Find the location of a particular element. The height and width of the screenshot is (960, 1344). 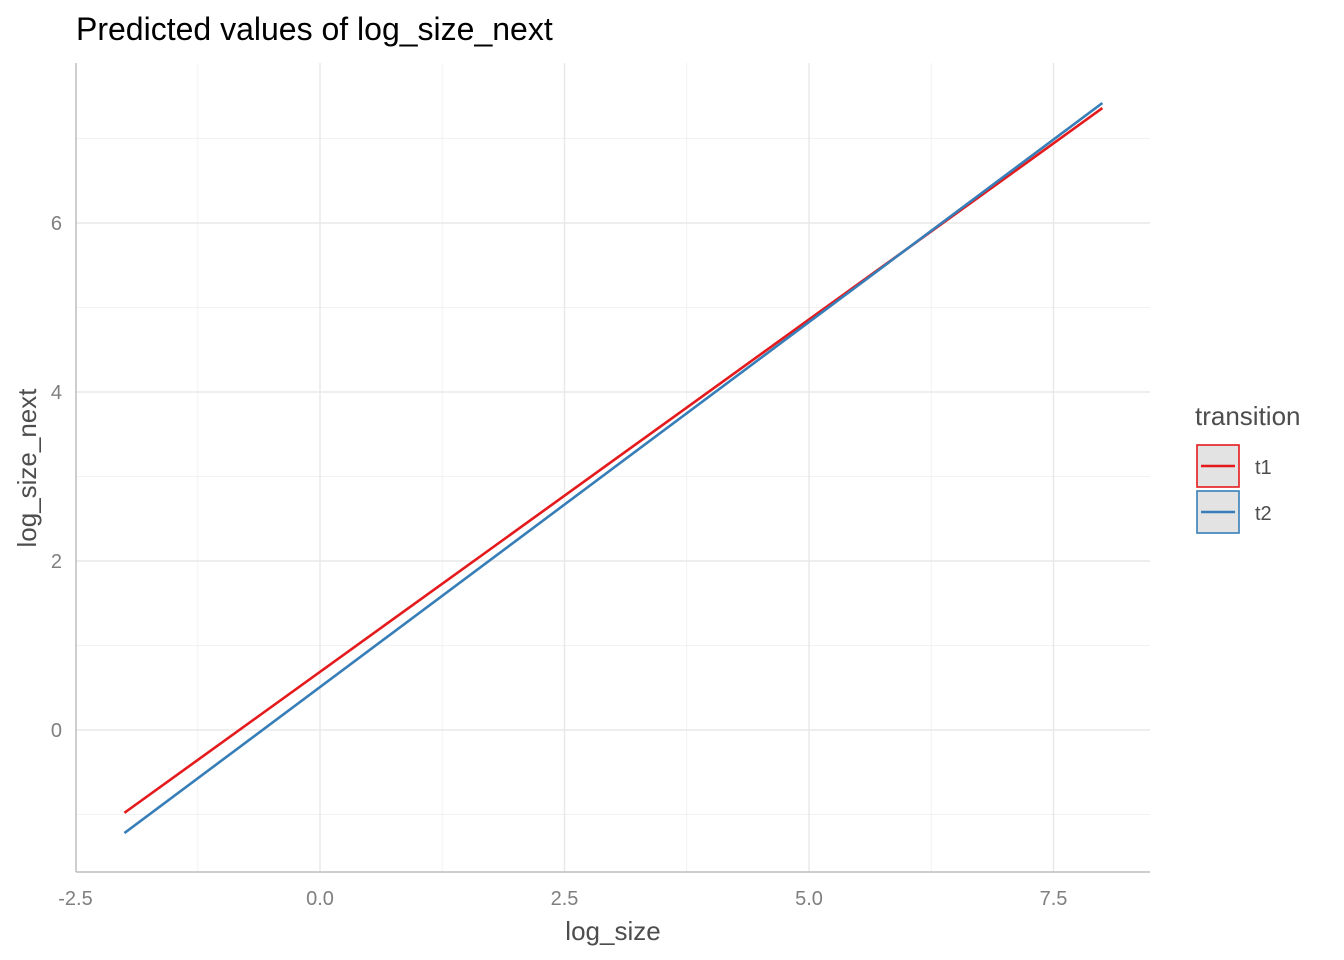

legend-item-t2: t2 is located at coordinates (1234, 512).